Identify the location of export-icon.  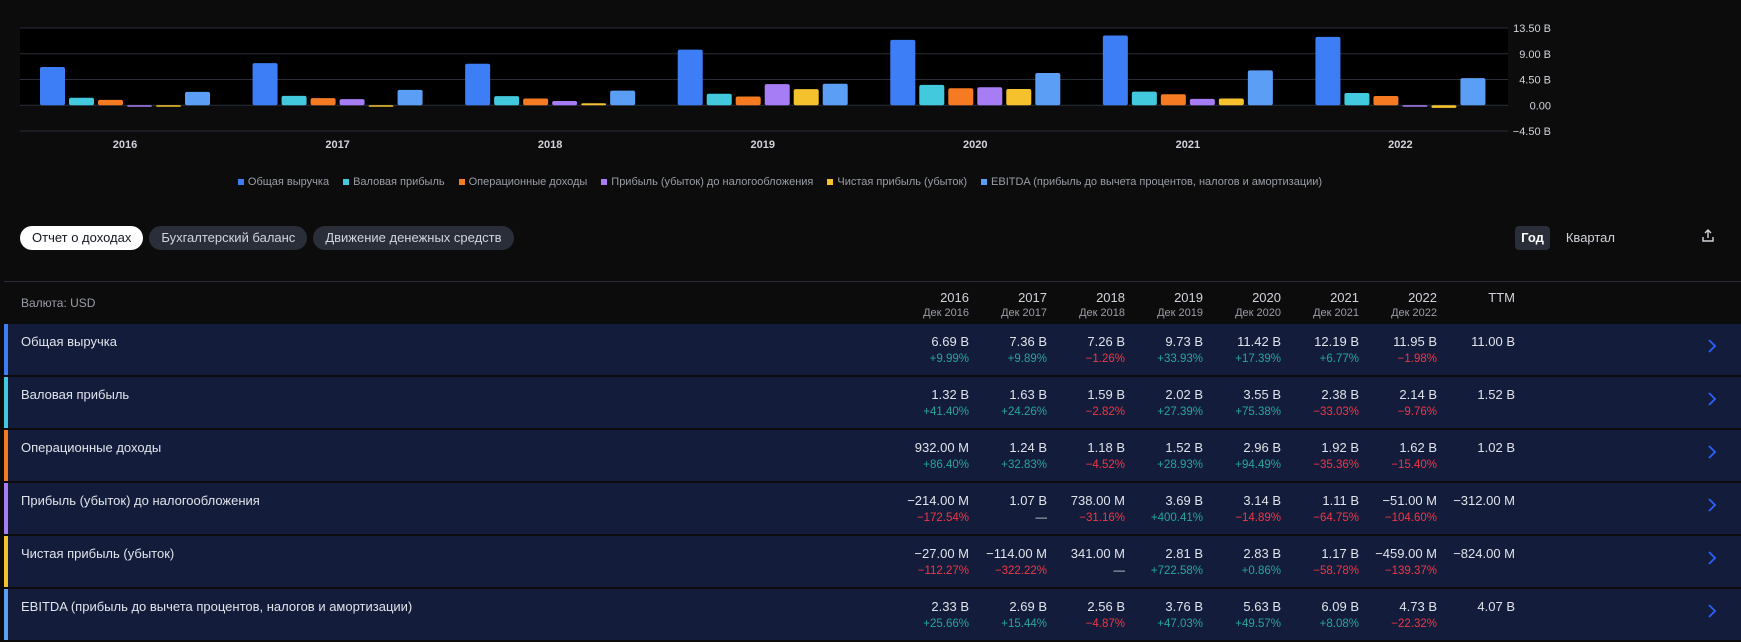
(1708, 236).